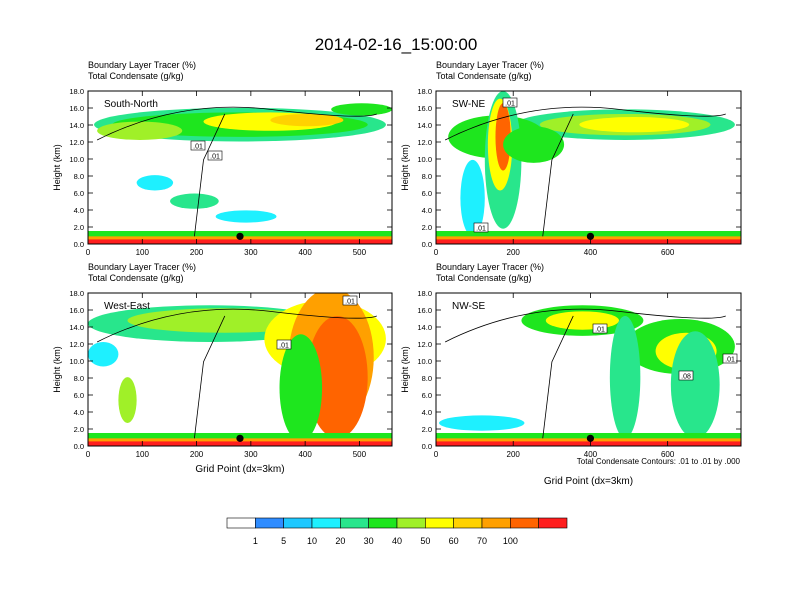 This screenshot has height=612, width=792. What do you see at coordinates (127, 306) in the screenshot?
I see `panel-direction-label: West-East` at bounding box center [127, 306].